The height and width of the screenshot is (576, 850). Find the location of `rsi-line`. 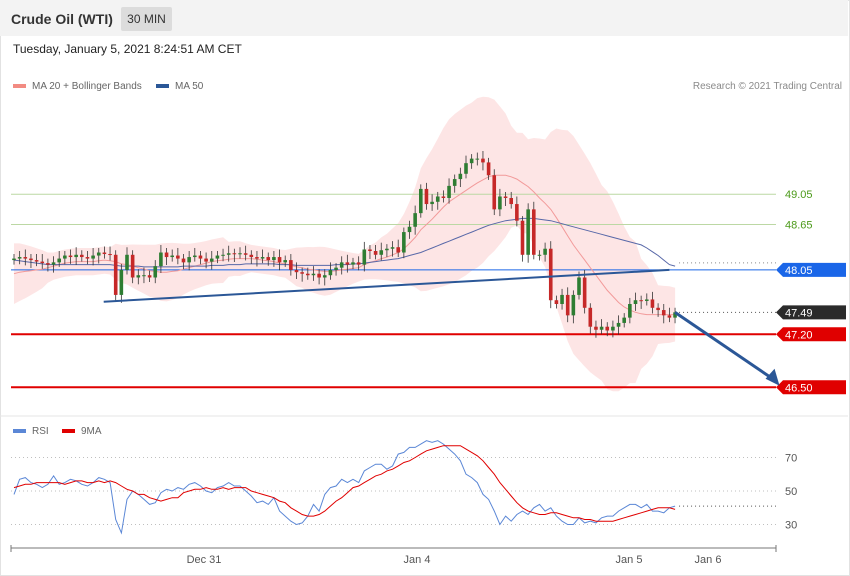

rsi-line is located at coordinates (344, 487).